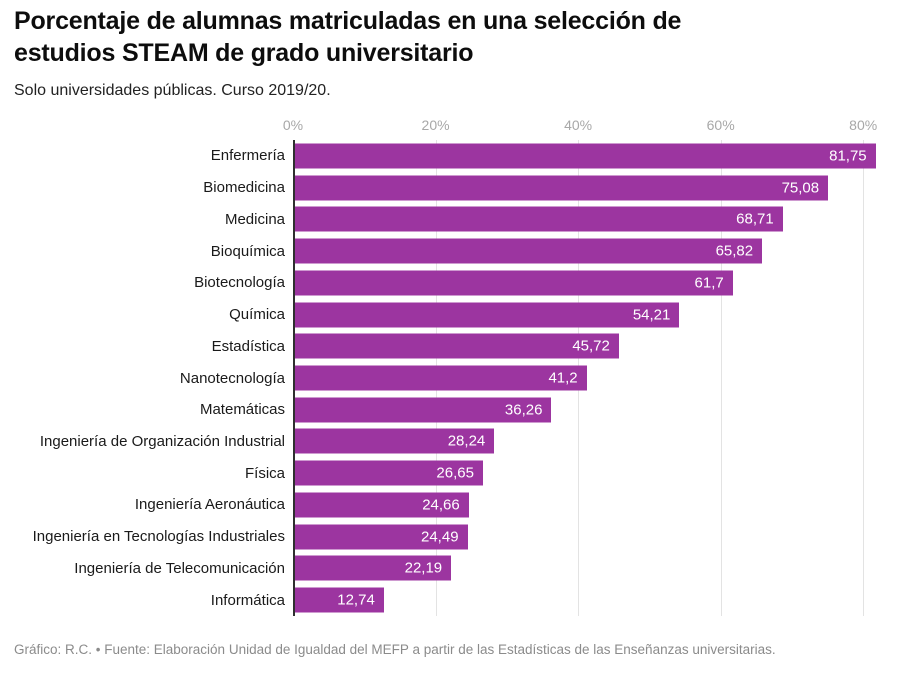 The width and height of the screenshot is (900, 676). I want to click on bar-value-label: 81,75, so click(848, 156).